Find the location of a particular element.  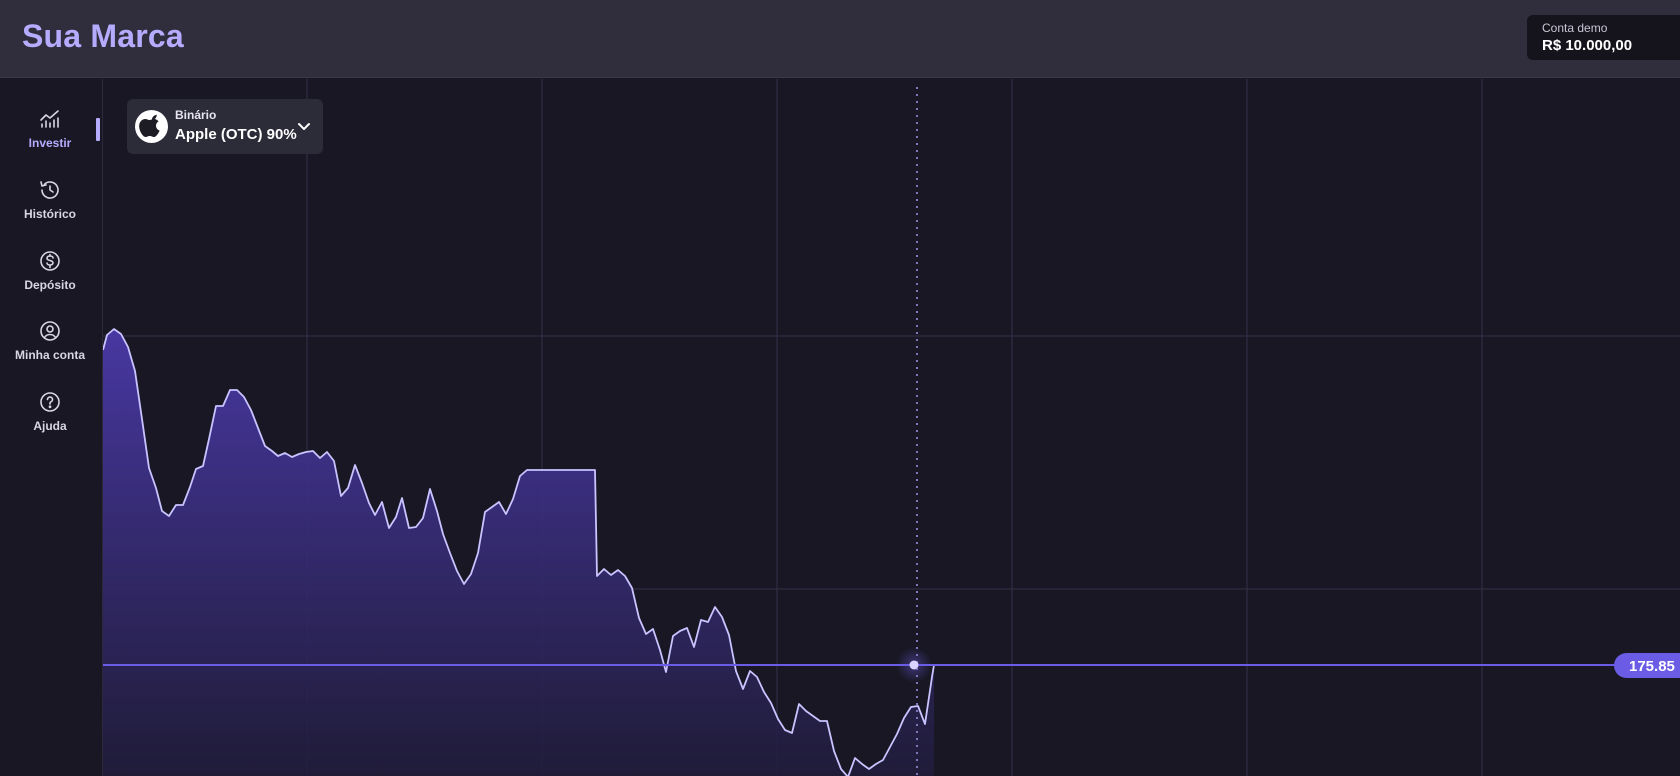

user-circle-icon is located at coordinates (50, 331).